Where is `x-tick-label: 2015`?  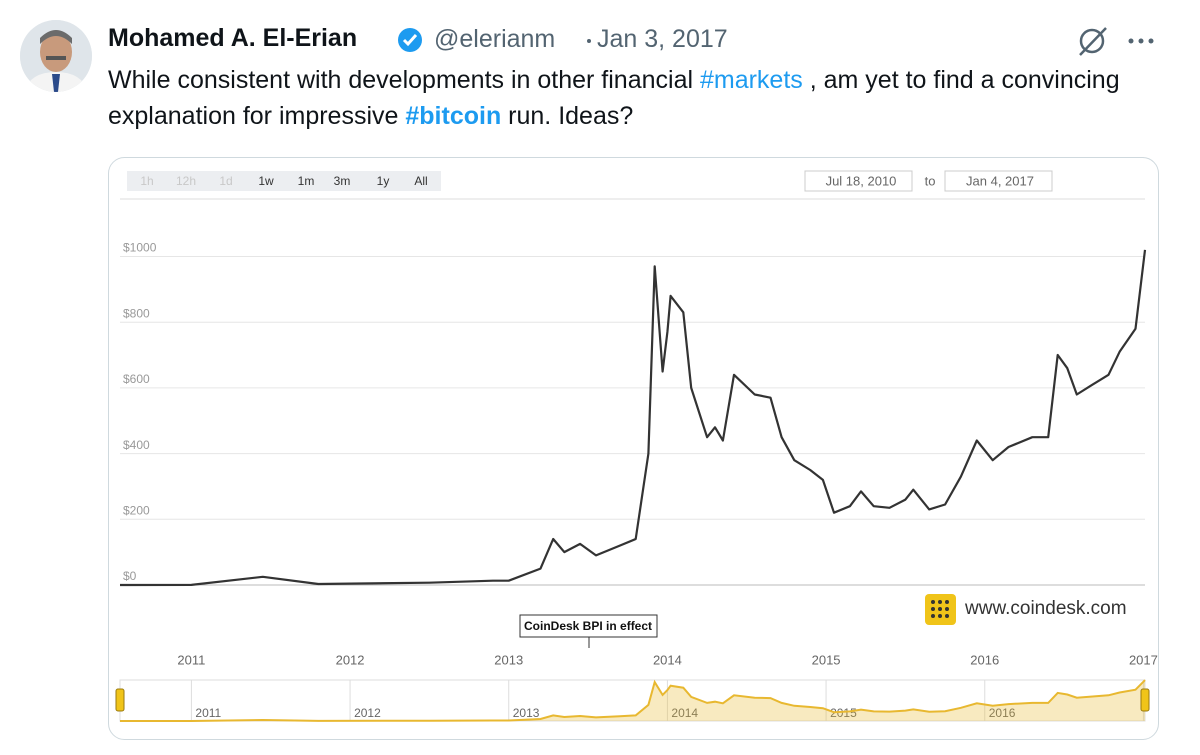 x-tick-label: 2015 is located at coordinates (826, 659).